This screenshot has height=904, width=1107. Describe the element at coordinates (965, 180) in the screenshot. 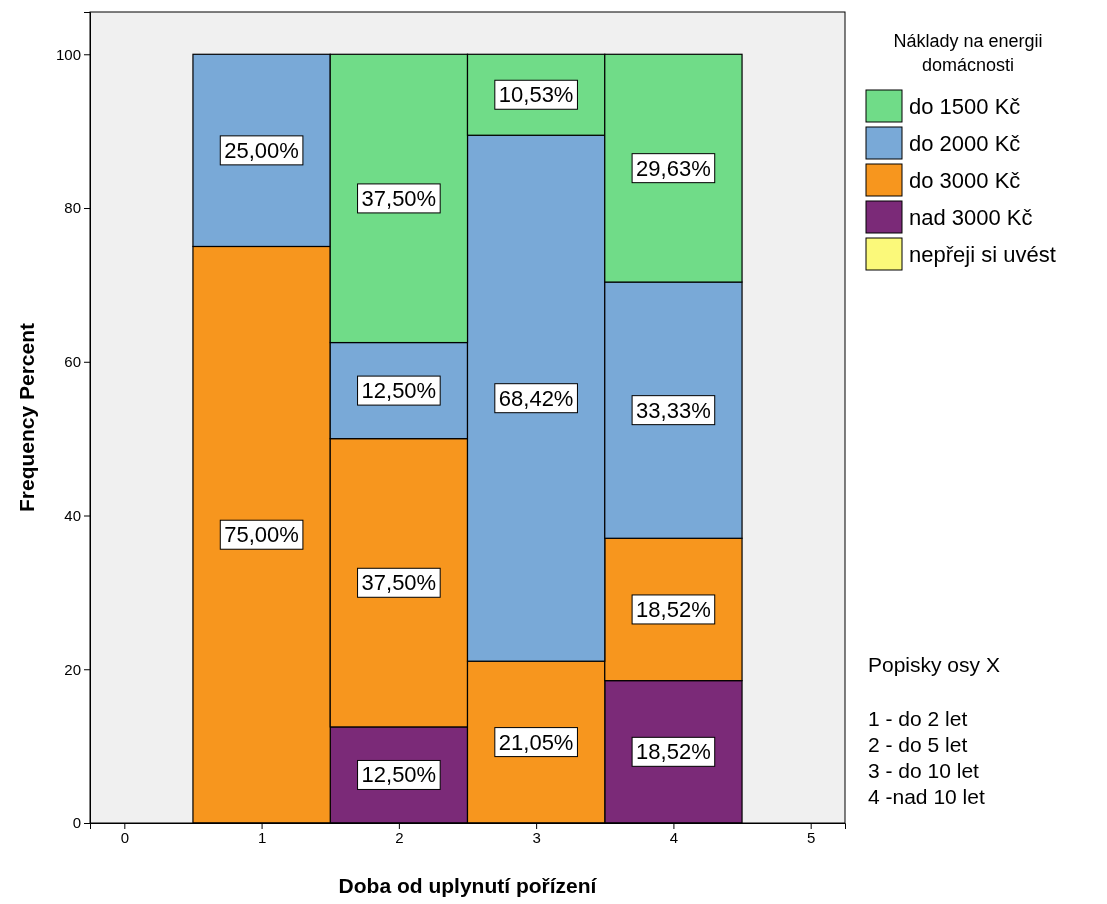

I see `legend-label: do 3000 Kč` at that location.